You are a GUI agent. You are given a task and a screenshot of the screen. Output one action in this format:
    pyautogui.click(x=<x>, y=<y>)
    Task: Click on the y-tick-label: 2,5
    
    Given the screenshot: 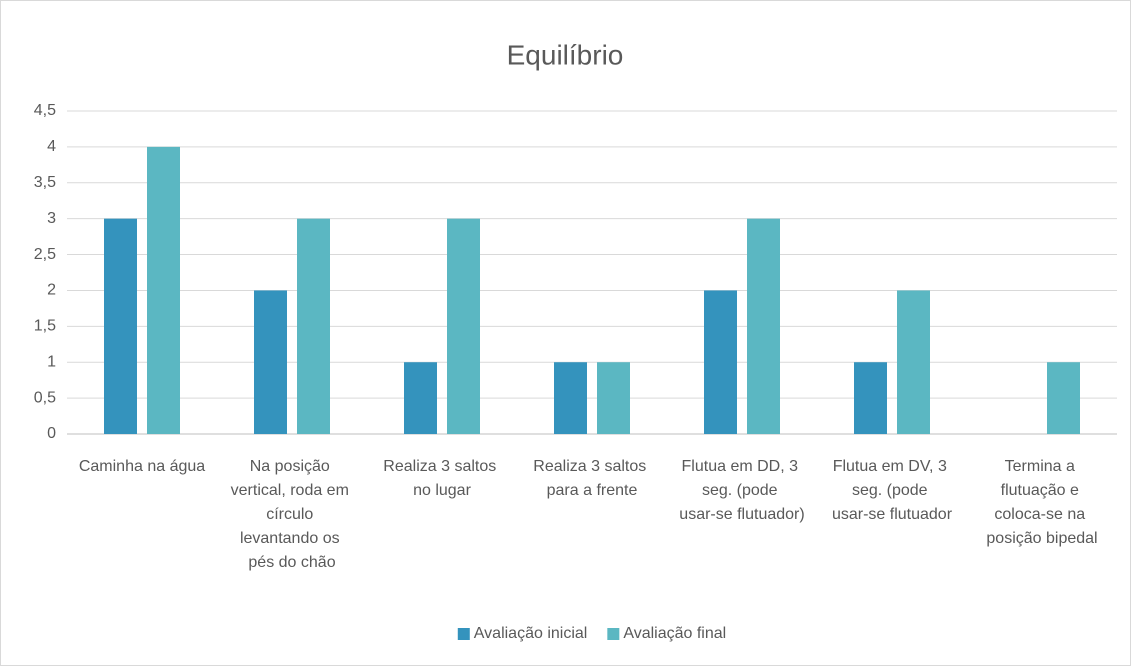 What is the action you would take?
    pyautogui.click(x=45, y=254)
    